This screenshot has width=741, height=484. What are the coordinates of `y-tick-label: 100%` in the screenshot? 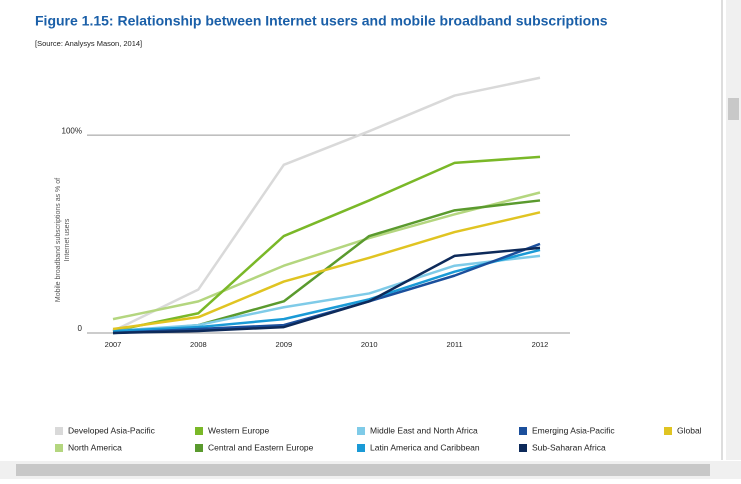 It's located at (72, 130).